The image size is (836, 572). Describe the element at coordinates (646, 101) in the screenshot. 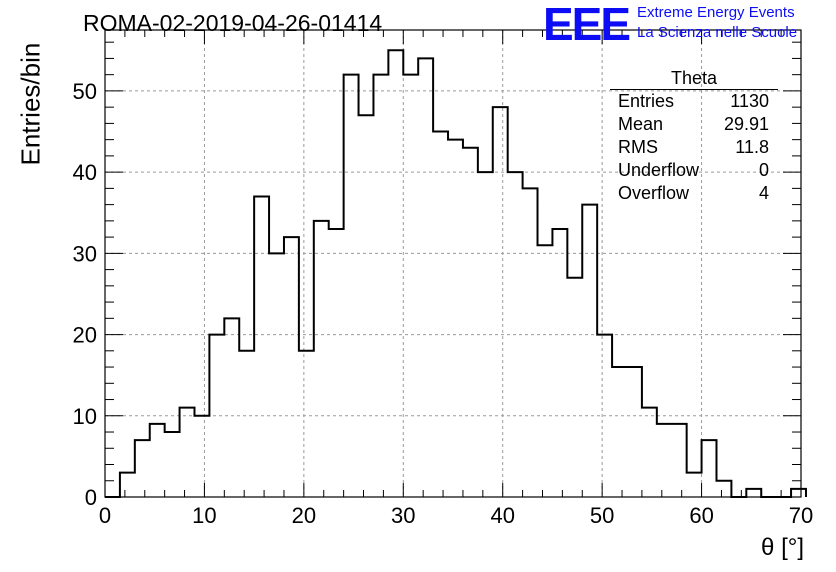

I see `stats-label: Entries` at that location.